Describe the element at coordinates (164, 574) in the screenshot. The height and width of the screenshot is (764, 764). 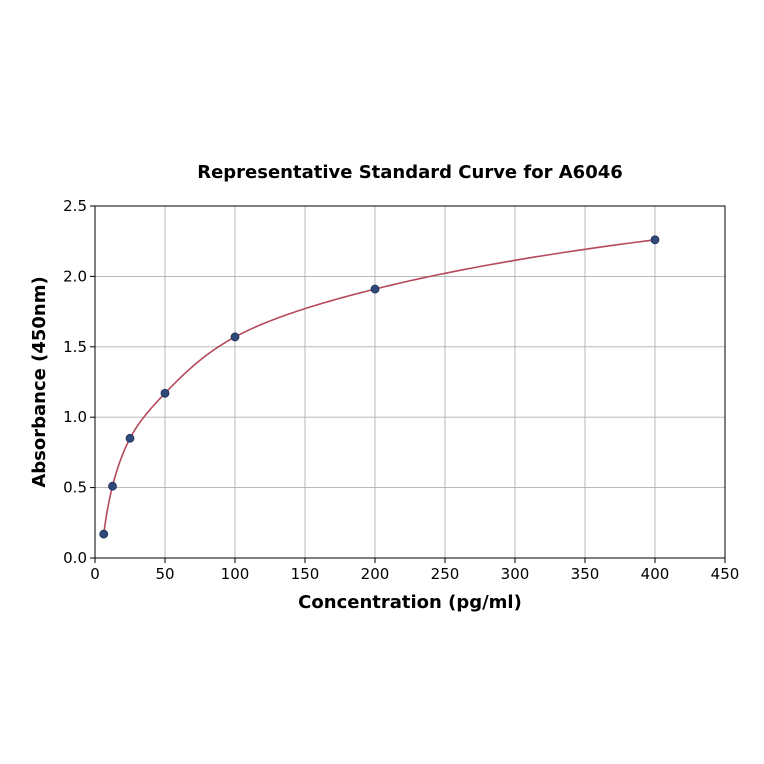
I see `x-tick-label: 50` at that location.